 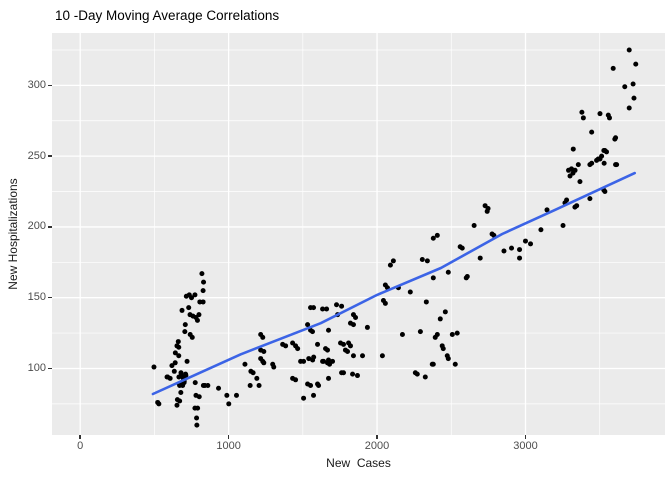 I want to click on y-tick-label: 100, so click(x=36, y=367).